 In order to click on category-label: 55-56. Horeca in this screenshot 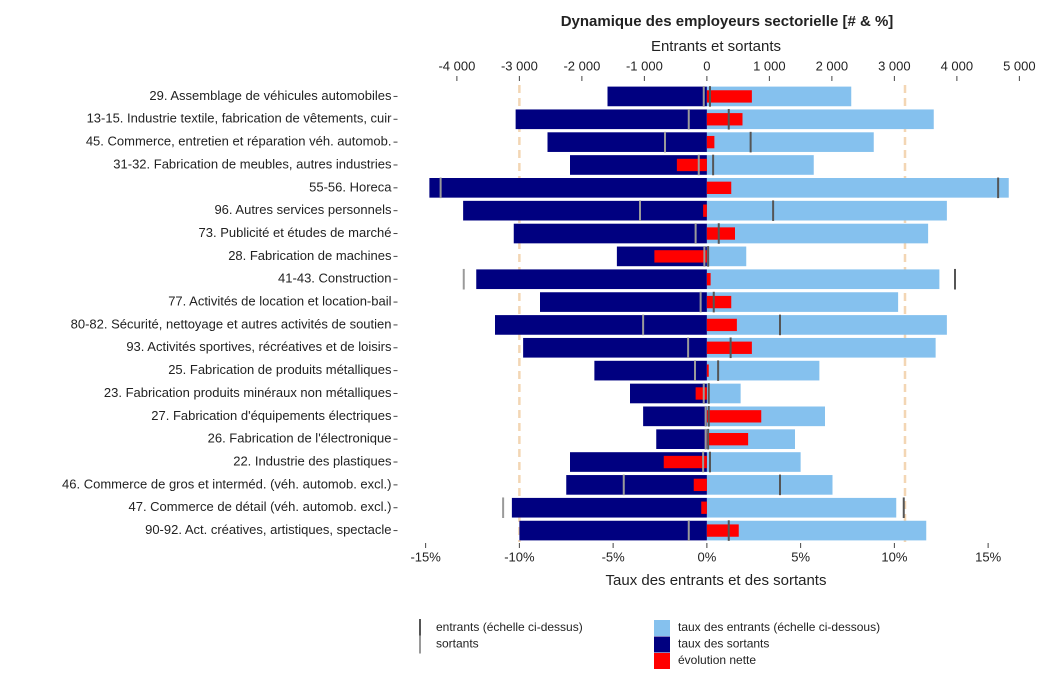, I will do `click(350, 186)`.